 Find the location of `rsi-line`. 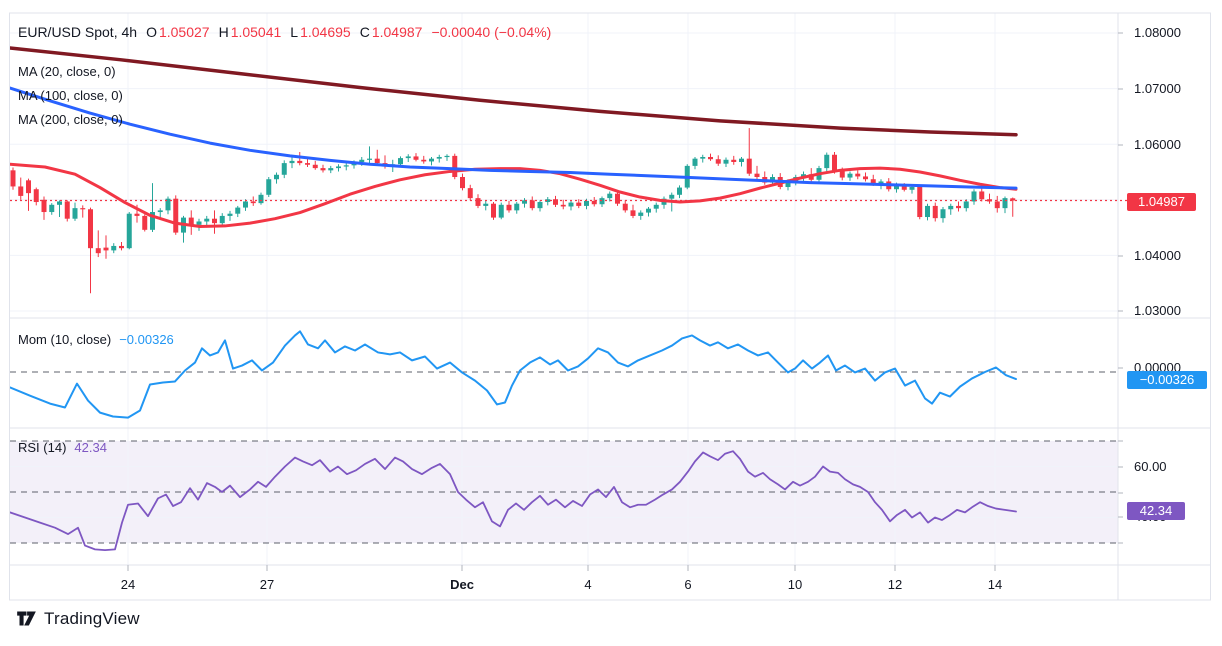

rsi-line is located at coordinates (513, 501).